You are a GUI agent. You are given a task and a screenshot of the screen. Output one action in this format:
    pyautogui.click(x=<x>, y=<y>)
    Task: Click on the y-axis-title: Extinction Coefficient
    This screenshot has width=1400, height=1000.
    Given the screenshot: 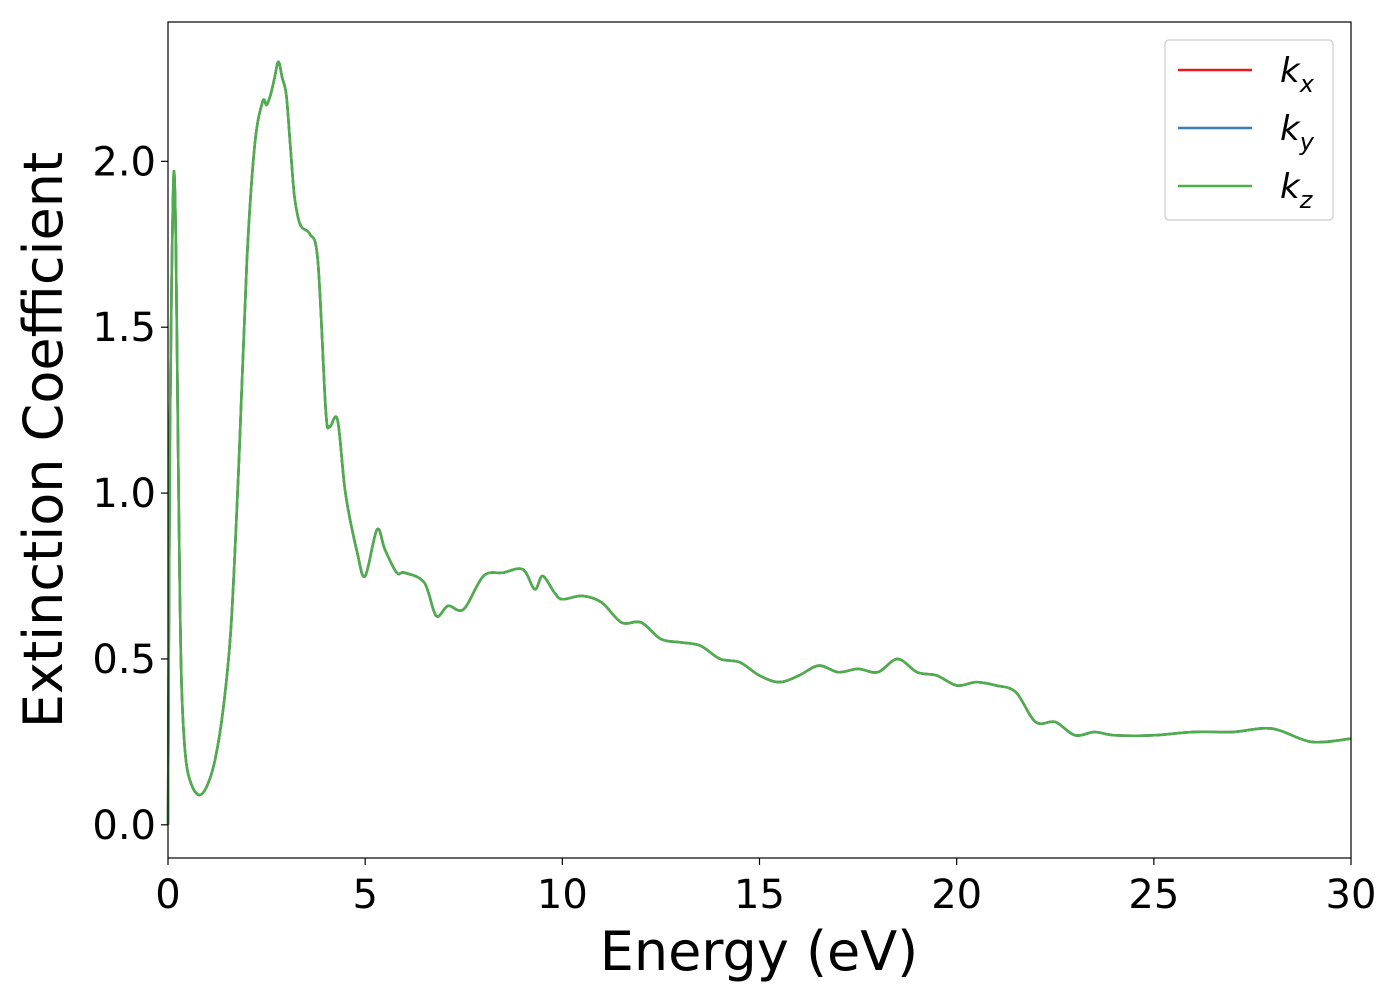 What is the action you would take?
    pyautogui.click(x=43, y=440)
    